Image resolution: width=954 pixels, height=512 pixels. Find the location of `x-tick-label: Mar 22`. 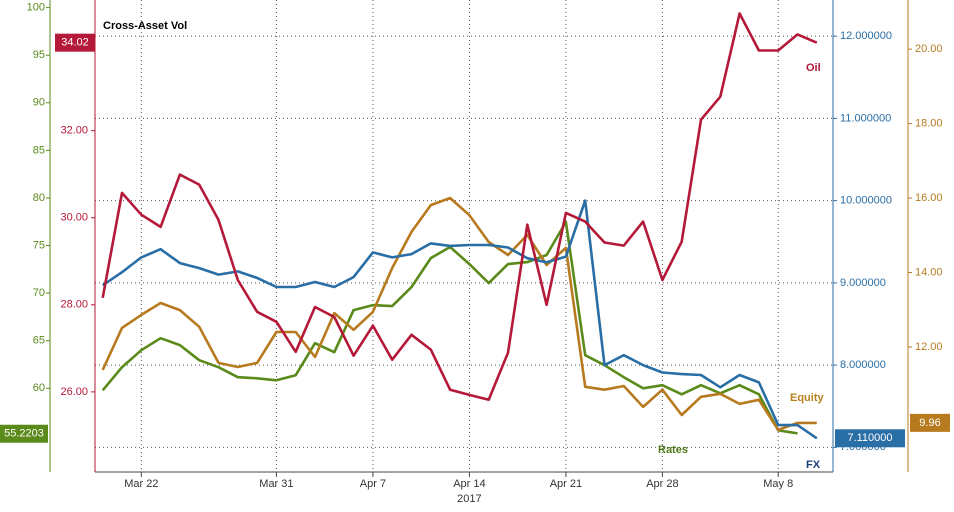

x-tick-label: Mar 22 is located at coordinates (141, 484).